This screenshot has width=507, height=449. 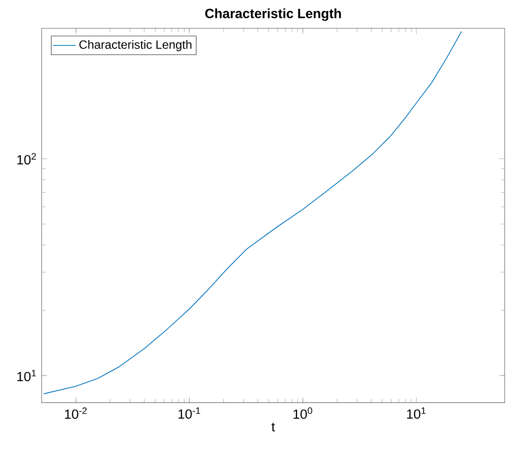 What do you see at coordinates (135, 46) in the screenshot?
I see `legend-label: Characteristic Length` at bounding box center [135, 46].